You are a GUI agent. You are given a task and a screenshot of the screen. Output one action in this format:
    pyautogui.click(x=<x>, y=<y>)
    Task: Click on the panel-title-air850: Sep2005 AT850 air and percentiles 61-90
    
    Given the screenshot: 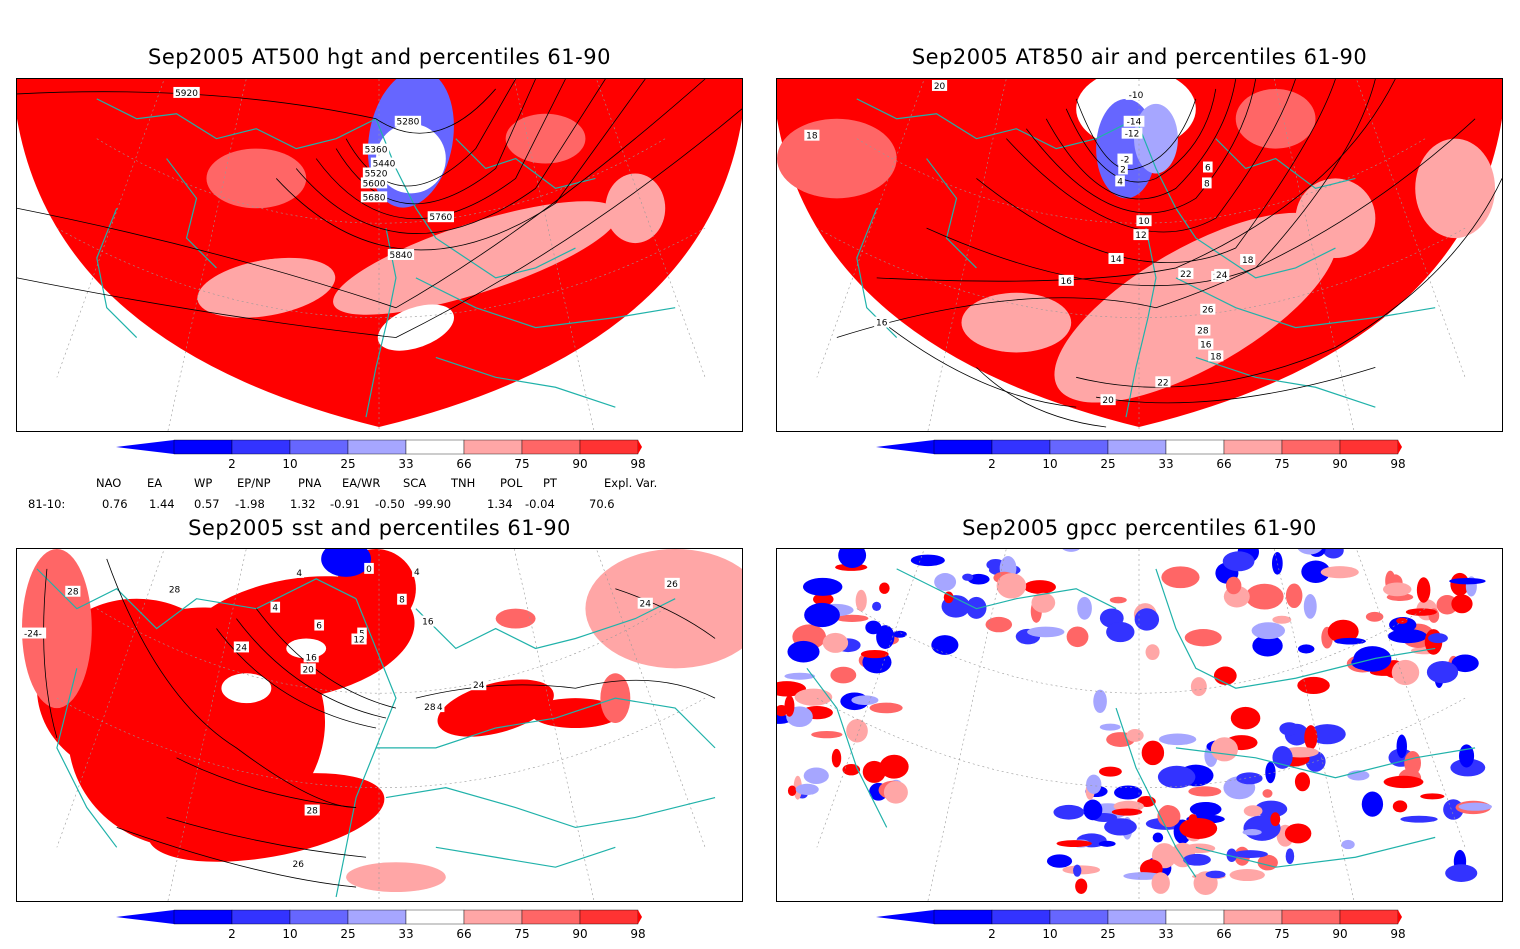 What is the action you would take?
    pyautogui.click(x=1139, y=57)
    